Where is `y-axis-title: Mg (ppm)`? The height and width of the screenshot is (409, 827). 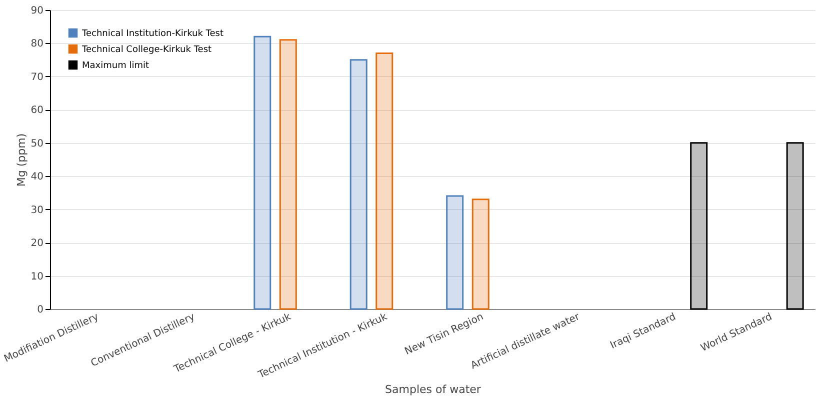
y-axis-title: Mg (ppm) is located at coordinates (21, 160).